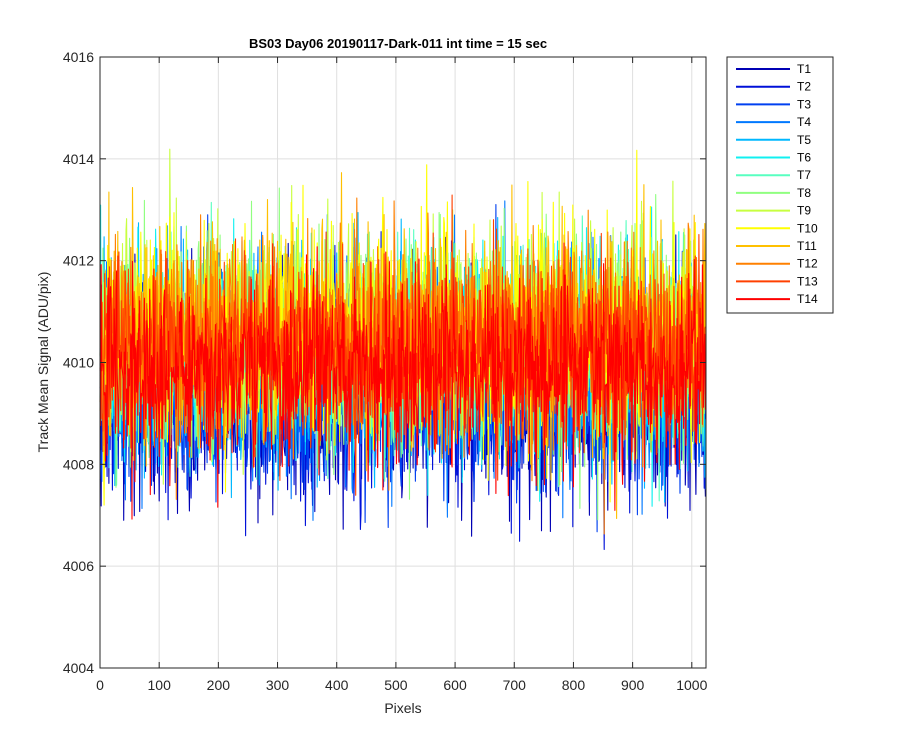 The height and width of the screenshot is (750, 900). Describe the element at coordinates (804, 140) in the screenshot. I see `legend-label-t5: T5` at that location.